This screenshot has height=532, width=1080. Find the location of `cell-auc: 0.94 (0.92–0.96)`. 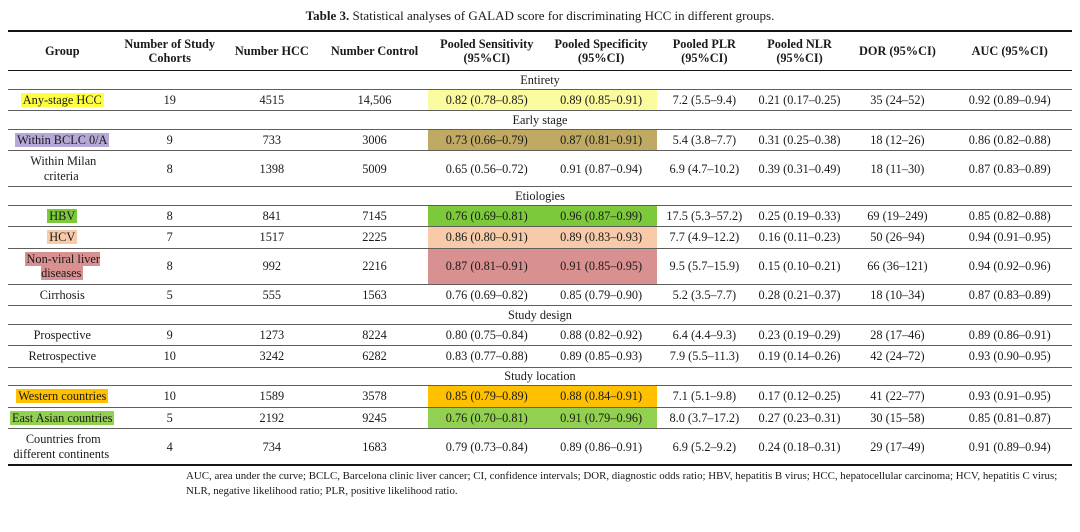

cell-auc: 0.94 (0.92–0.96) is located at coordinates (1009, 266).